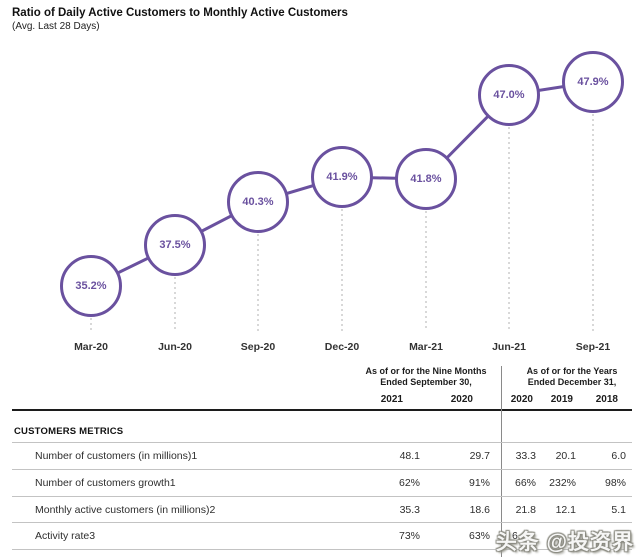 This screenshot has height=559, width=640. I want to click on table-bottom-rule, so click(322, 549).